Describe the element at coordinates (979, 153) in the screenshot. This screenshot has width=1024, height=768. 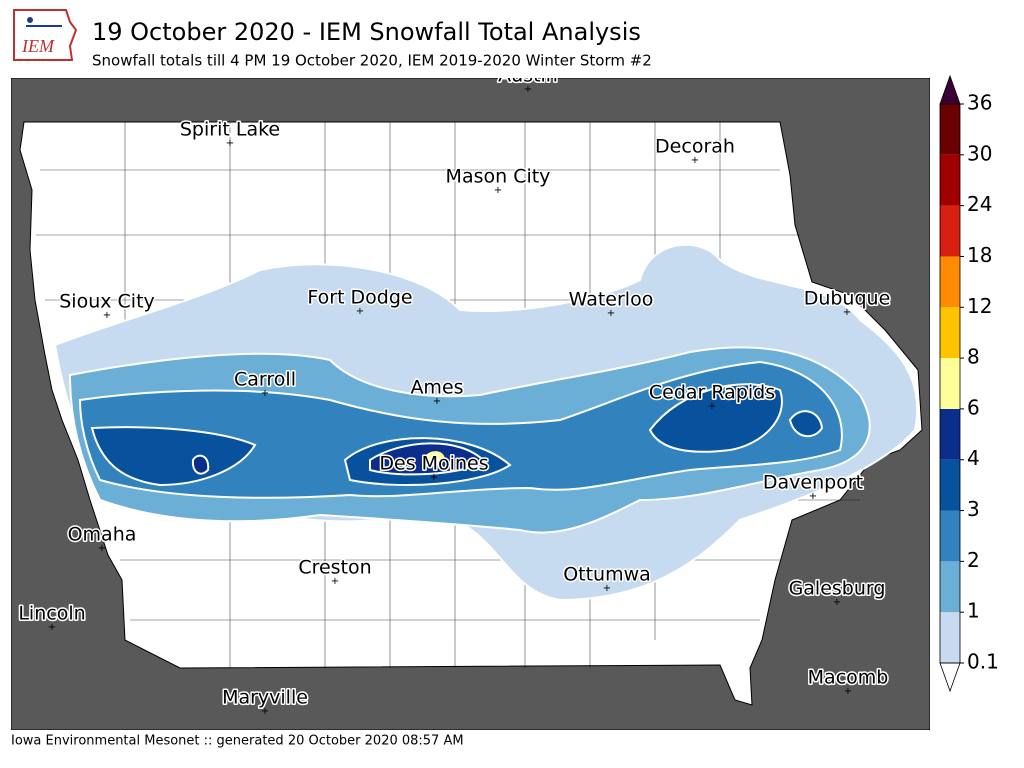
I see `colorbar-tick-label: 30` at that location.